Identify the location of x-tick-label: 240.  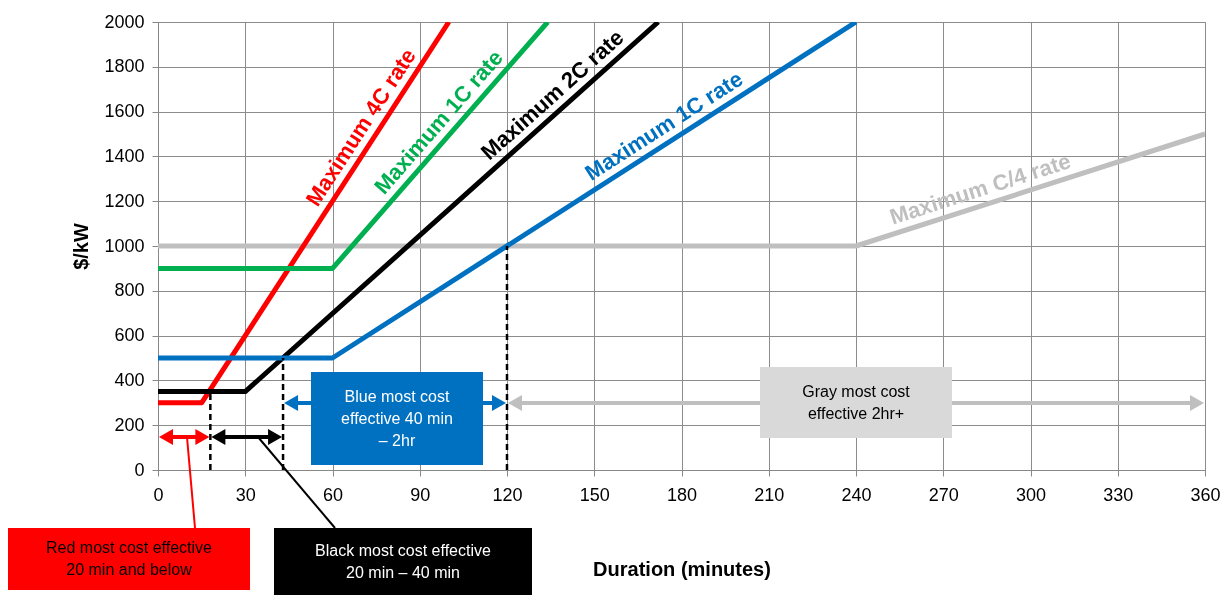
(856, 494).